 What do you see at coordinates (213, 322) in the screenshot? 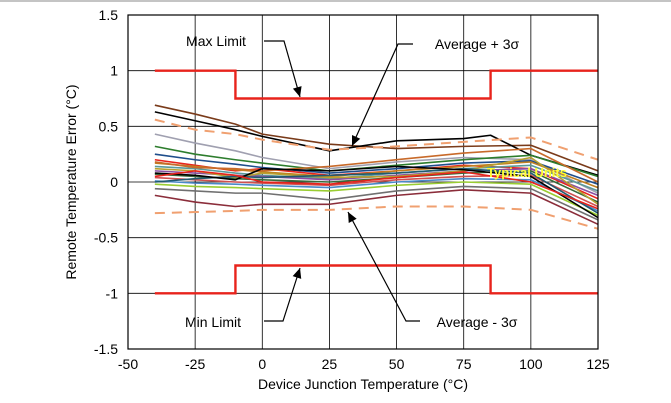
I see `min-limit-label: Min Limit` at bounding box center [213, 322].